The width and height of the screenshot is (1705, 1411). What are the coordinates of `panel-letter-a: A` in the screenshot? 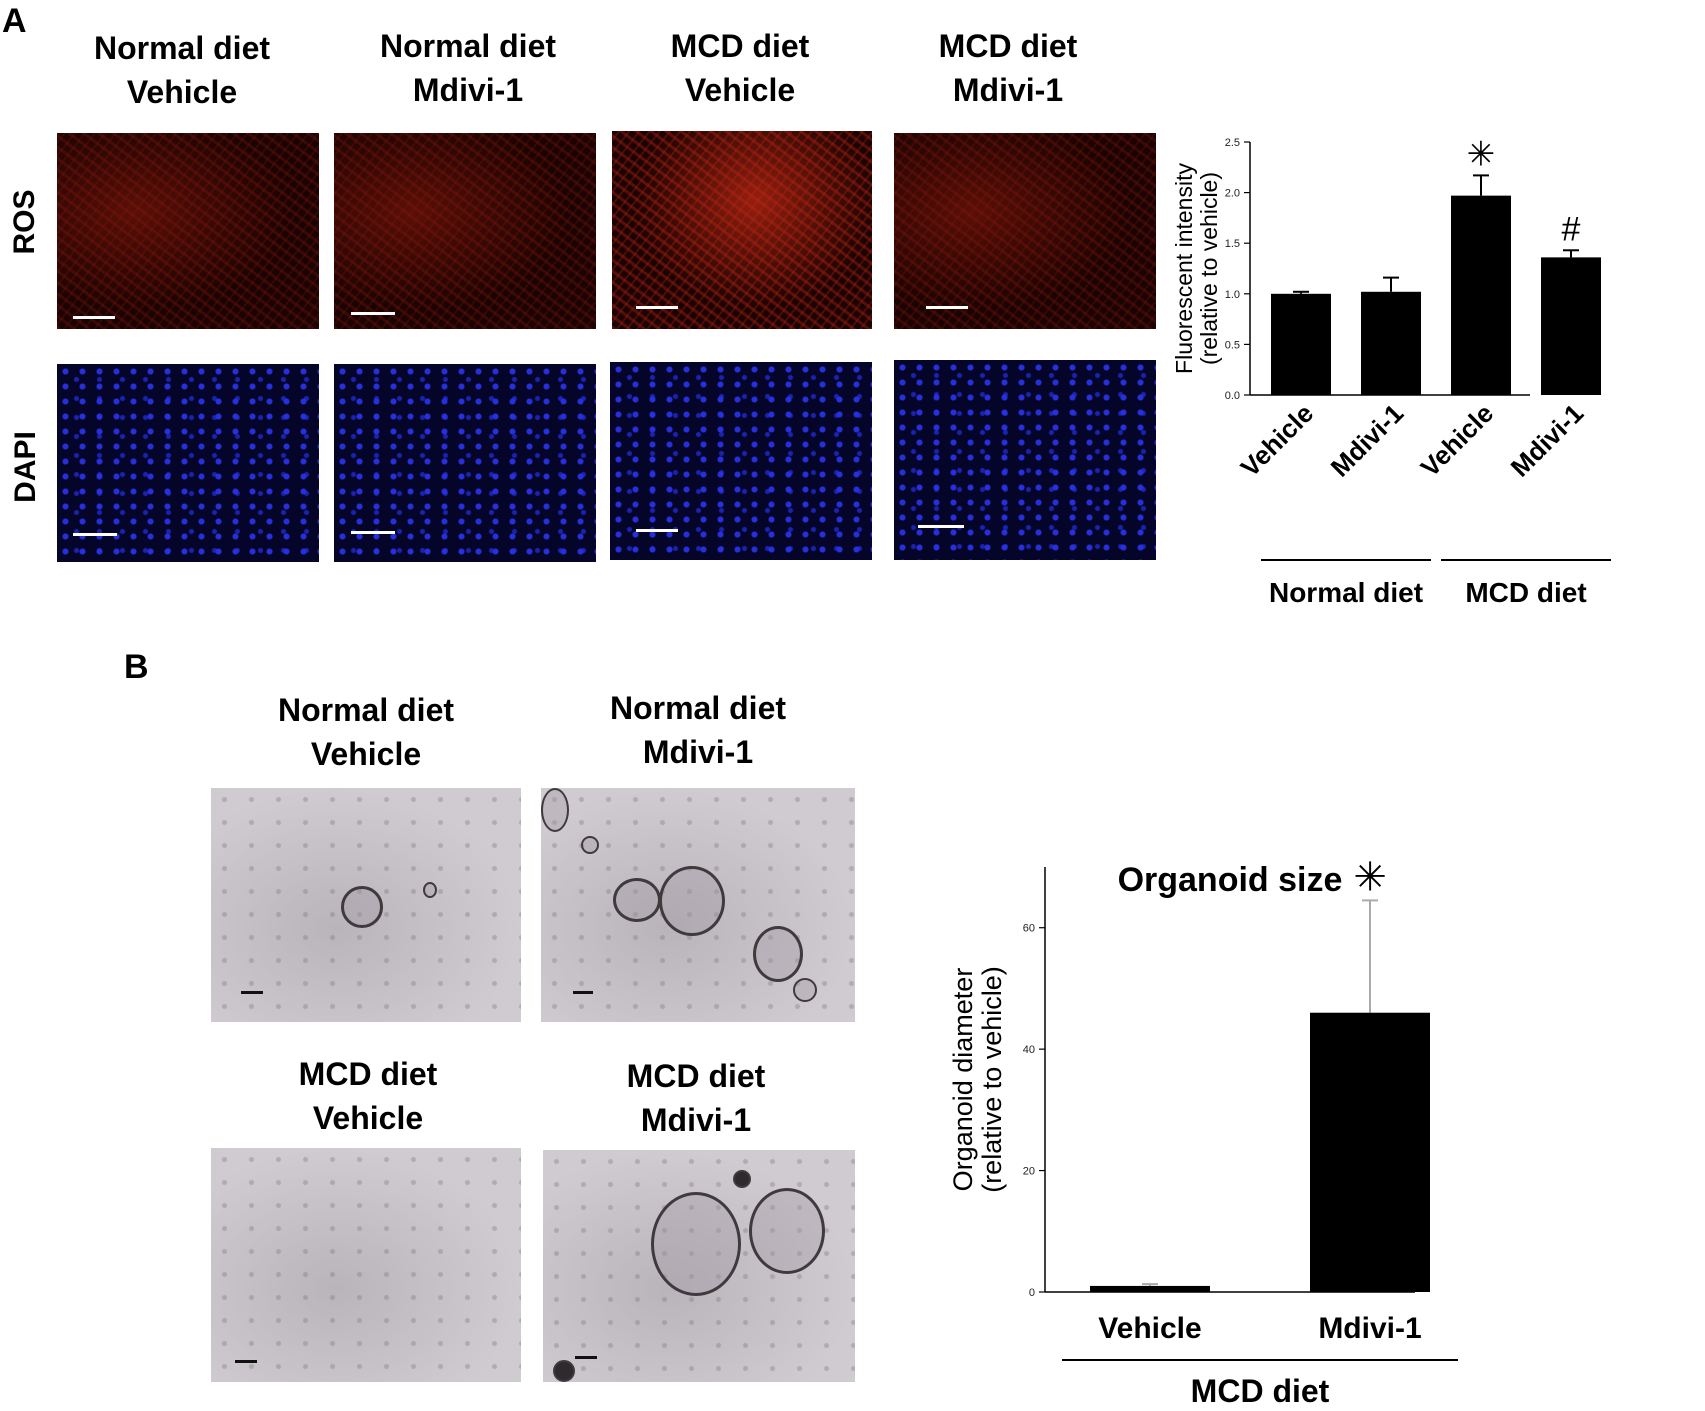 It's located at (14, 21).